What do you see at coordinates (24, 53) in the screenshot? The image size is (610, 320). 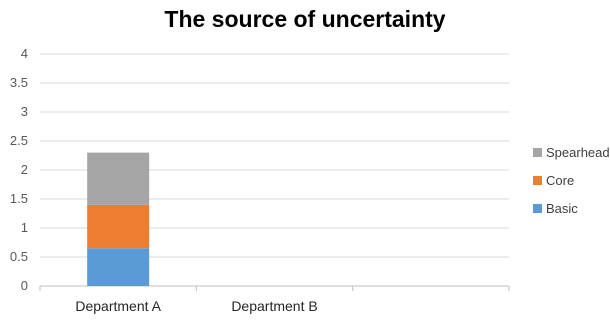 I see `y-tick-label: 4` at bounding box center [24, 53].